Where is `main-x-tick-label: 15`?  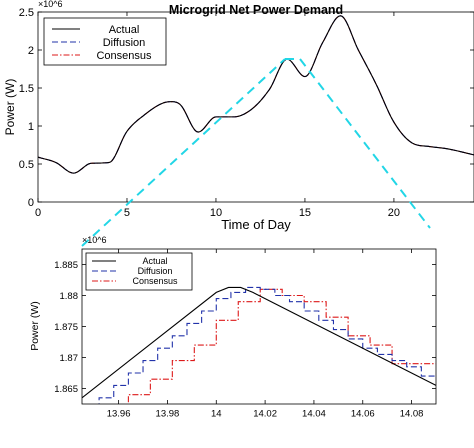
main-x-tick-label: 15 is located at coordinates (305, 213).